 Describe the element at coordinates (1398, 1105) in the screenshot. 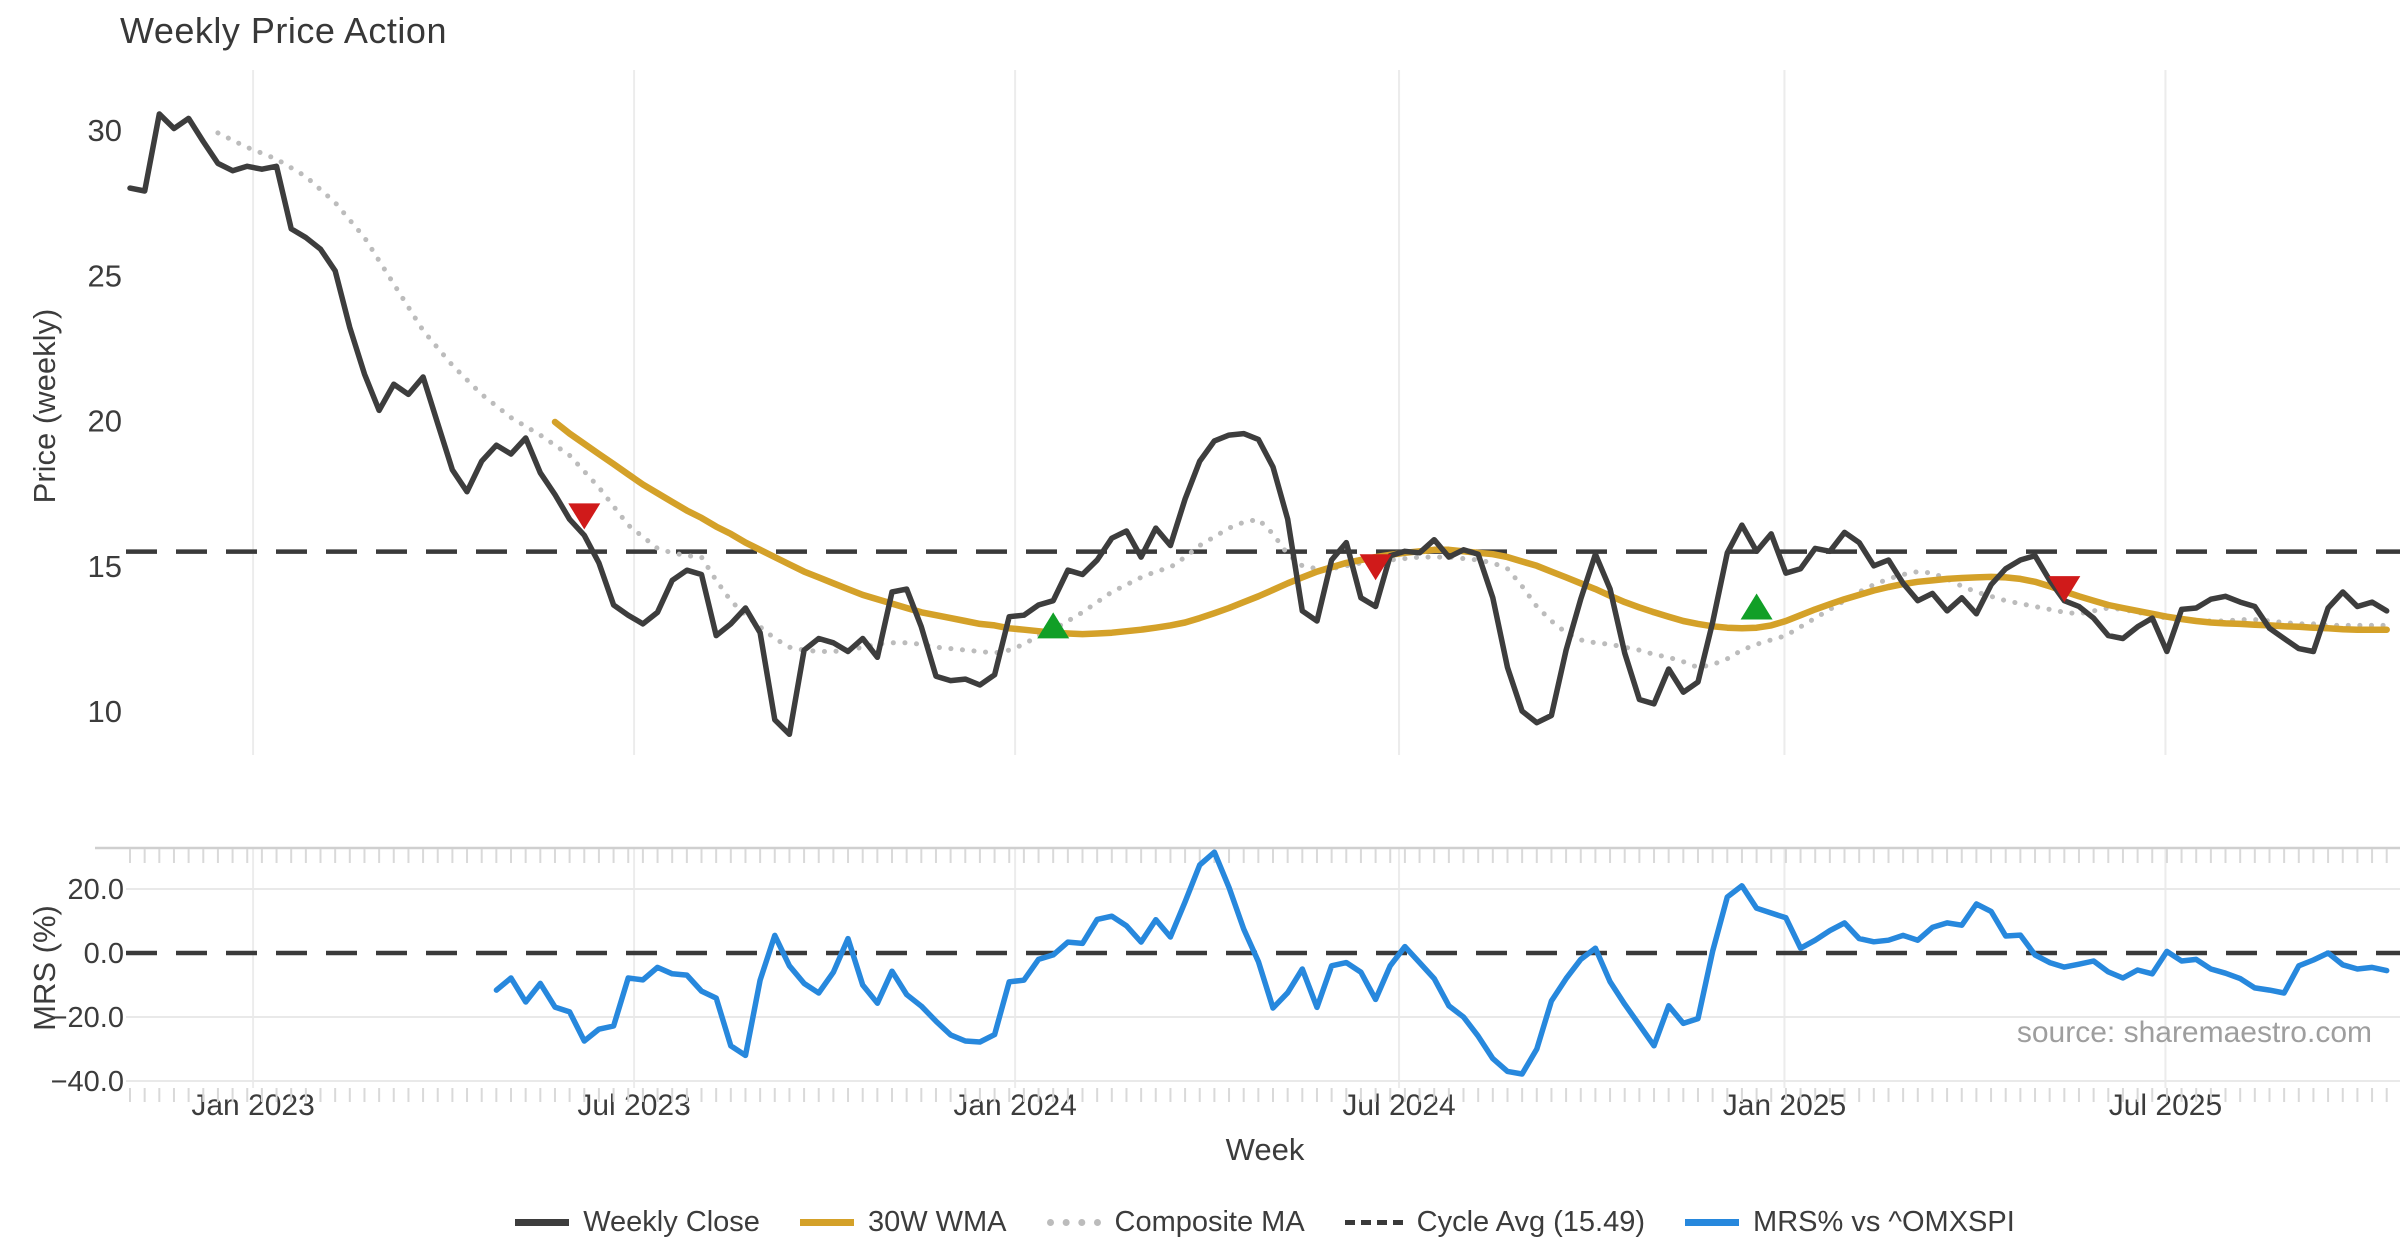

I see `x-tick-label: Jul 2024` at that location.